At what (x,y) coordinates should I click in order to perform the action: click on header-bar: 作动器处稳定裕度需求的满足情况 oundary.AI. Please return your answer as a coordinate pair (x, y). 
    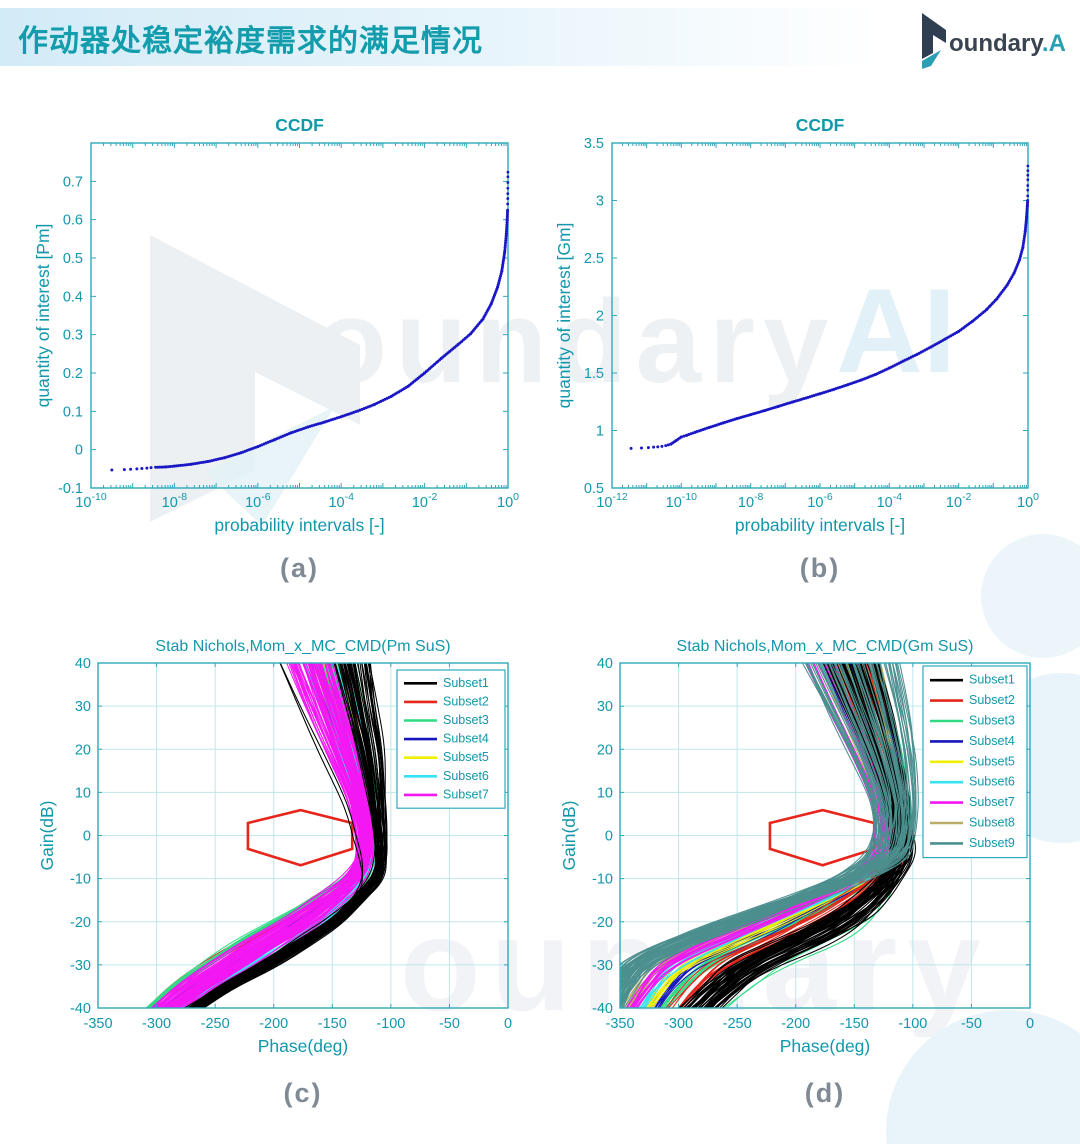
    Looking at the image, I should click on (540, 40).